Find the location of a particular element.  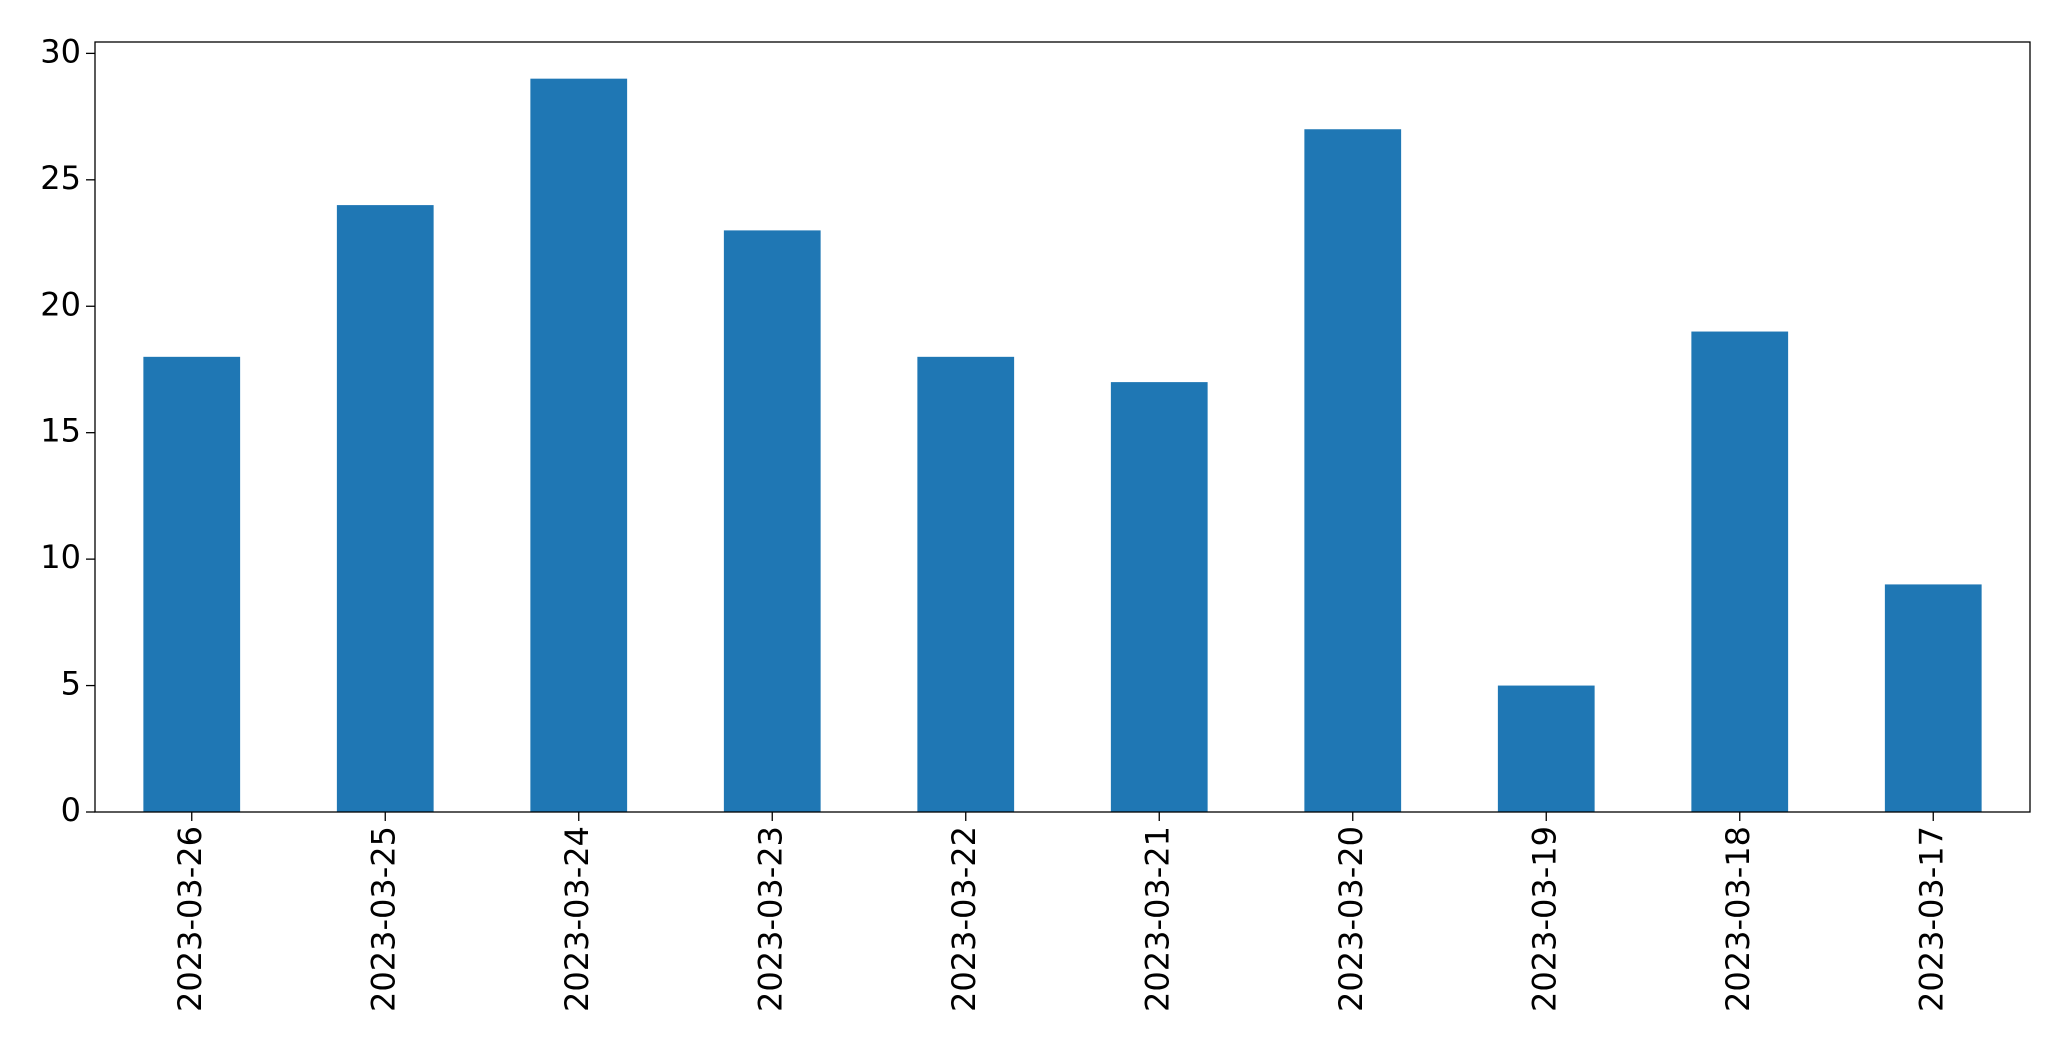

x-tick-label: 2023-03-20 is located at coordinates (1351, 919).